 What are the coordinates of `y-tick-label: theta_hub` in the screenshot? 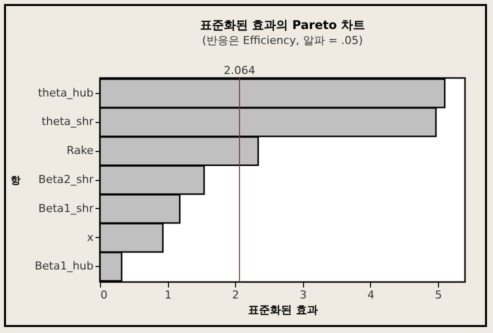 It's located at (66, 93).